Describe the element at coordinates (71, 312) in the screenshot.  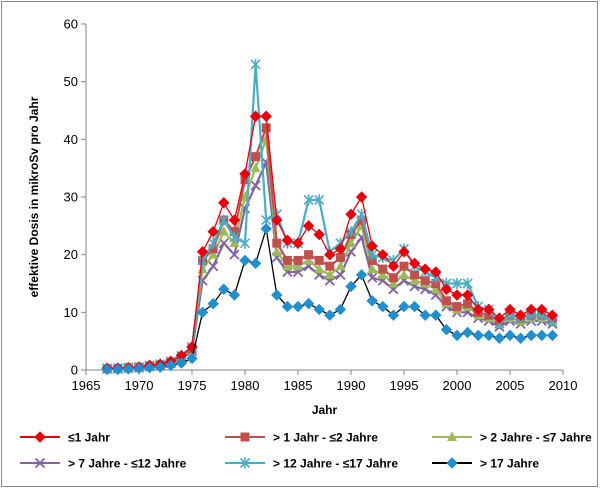
I see `y-tick-label: 10` at that location.